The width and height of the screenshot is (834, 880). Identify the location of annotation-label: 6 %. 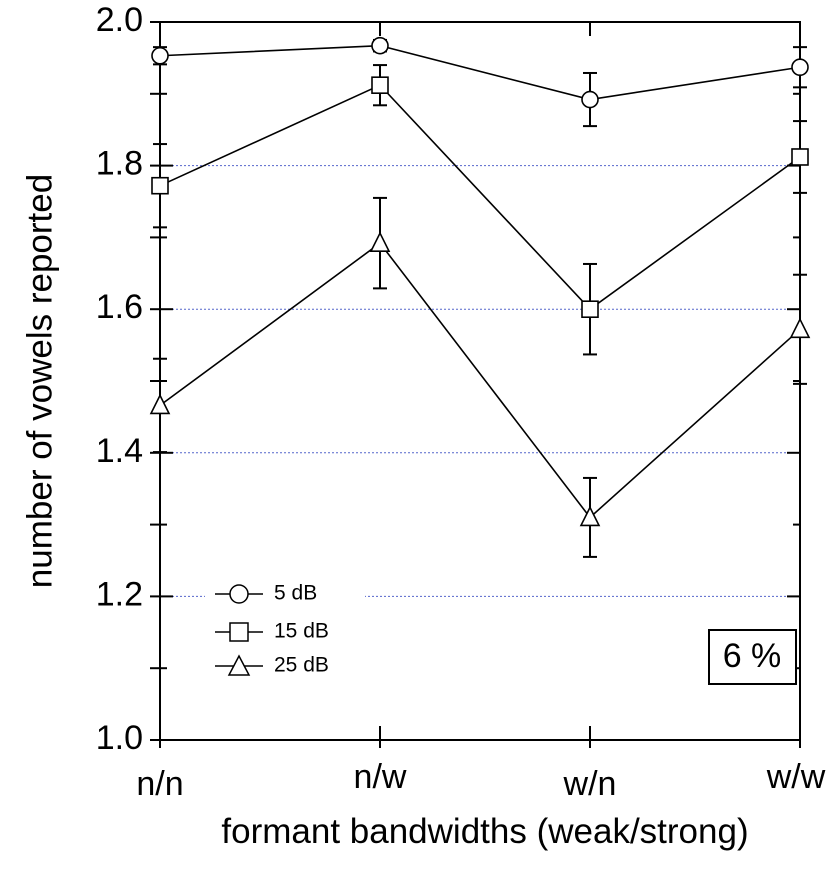
(752, 656).